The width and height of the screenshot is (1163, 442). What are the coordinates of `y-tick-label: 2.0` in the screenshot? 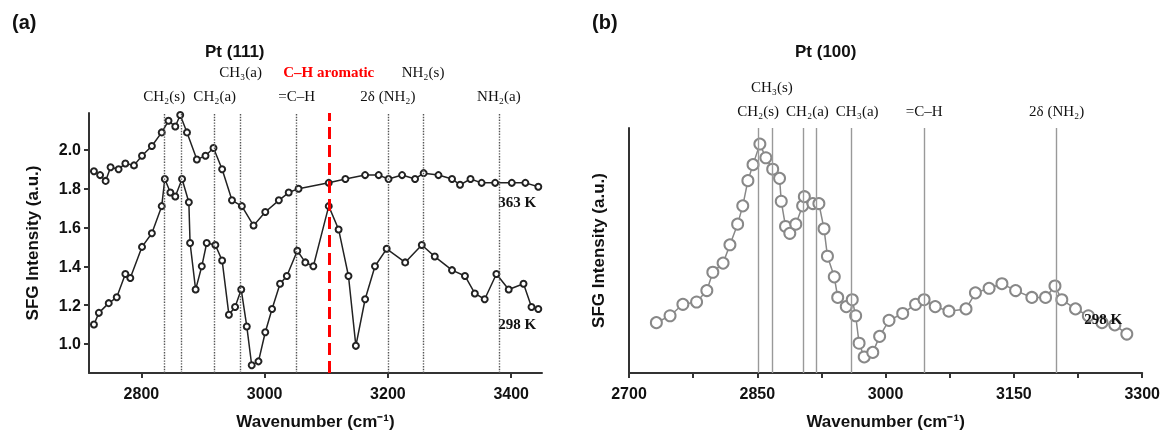 It's located at (70, 150).